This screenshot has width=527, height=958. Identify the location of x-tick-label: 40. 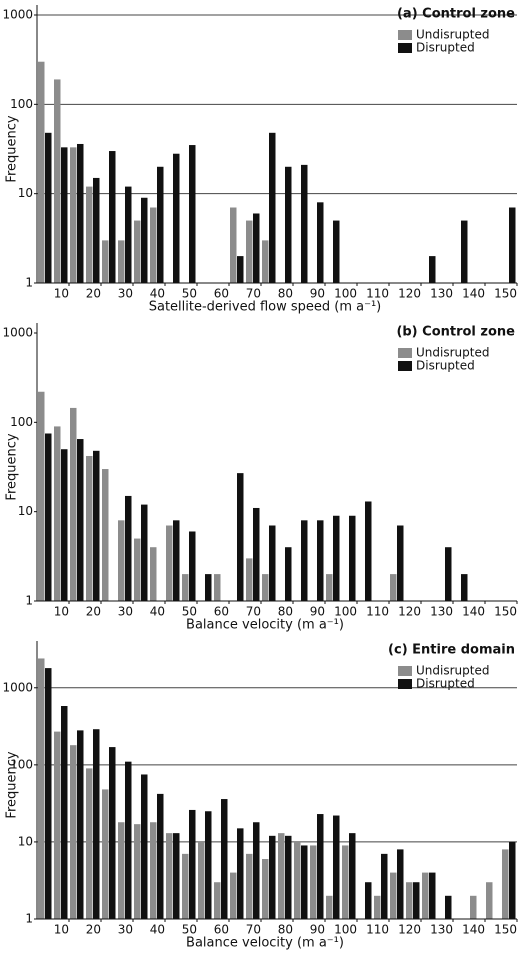
(157, 930).